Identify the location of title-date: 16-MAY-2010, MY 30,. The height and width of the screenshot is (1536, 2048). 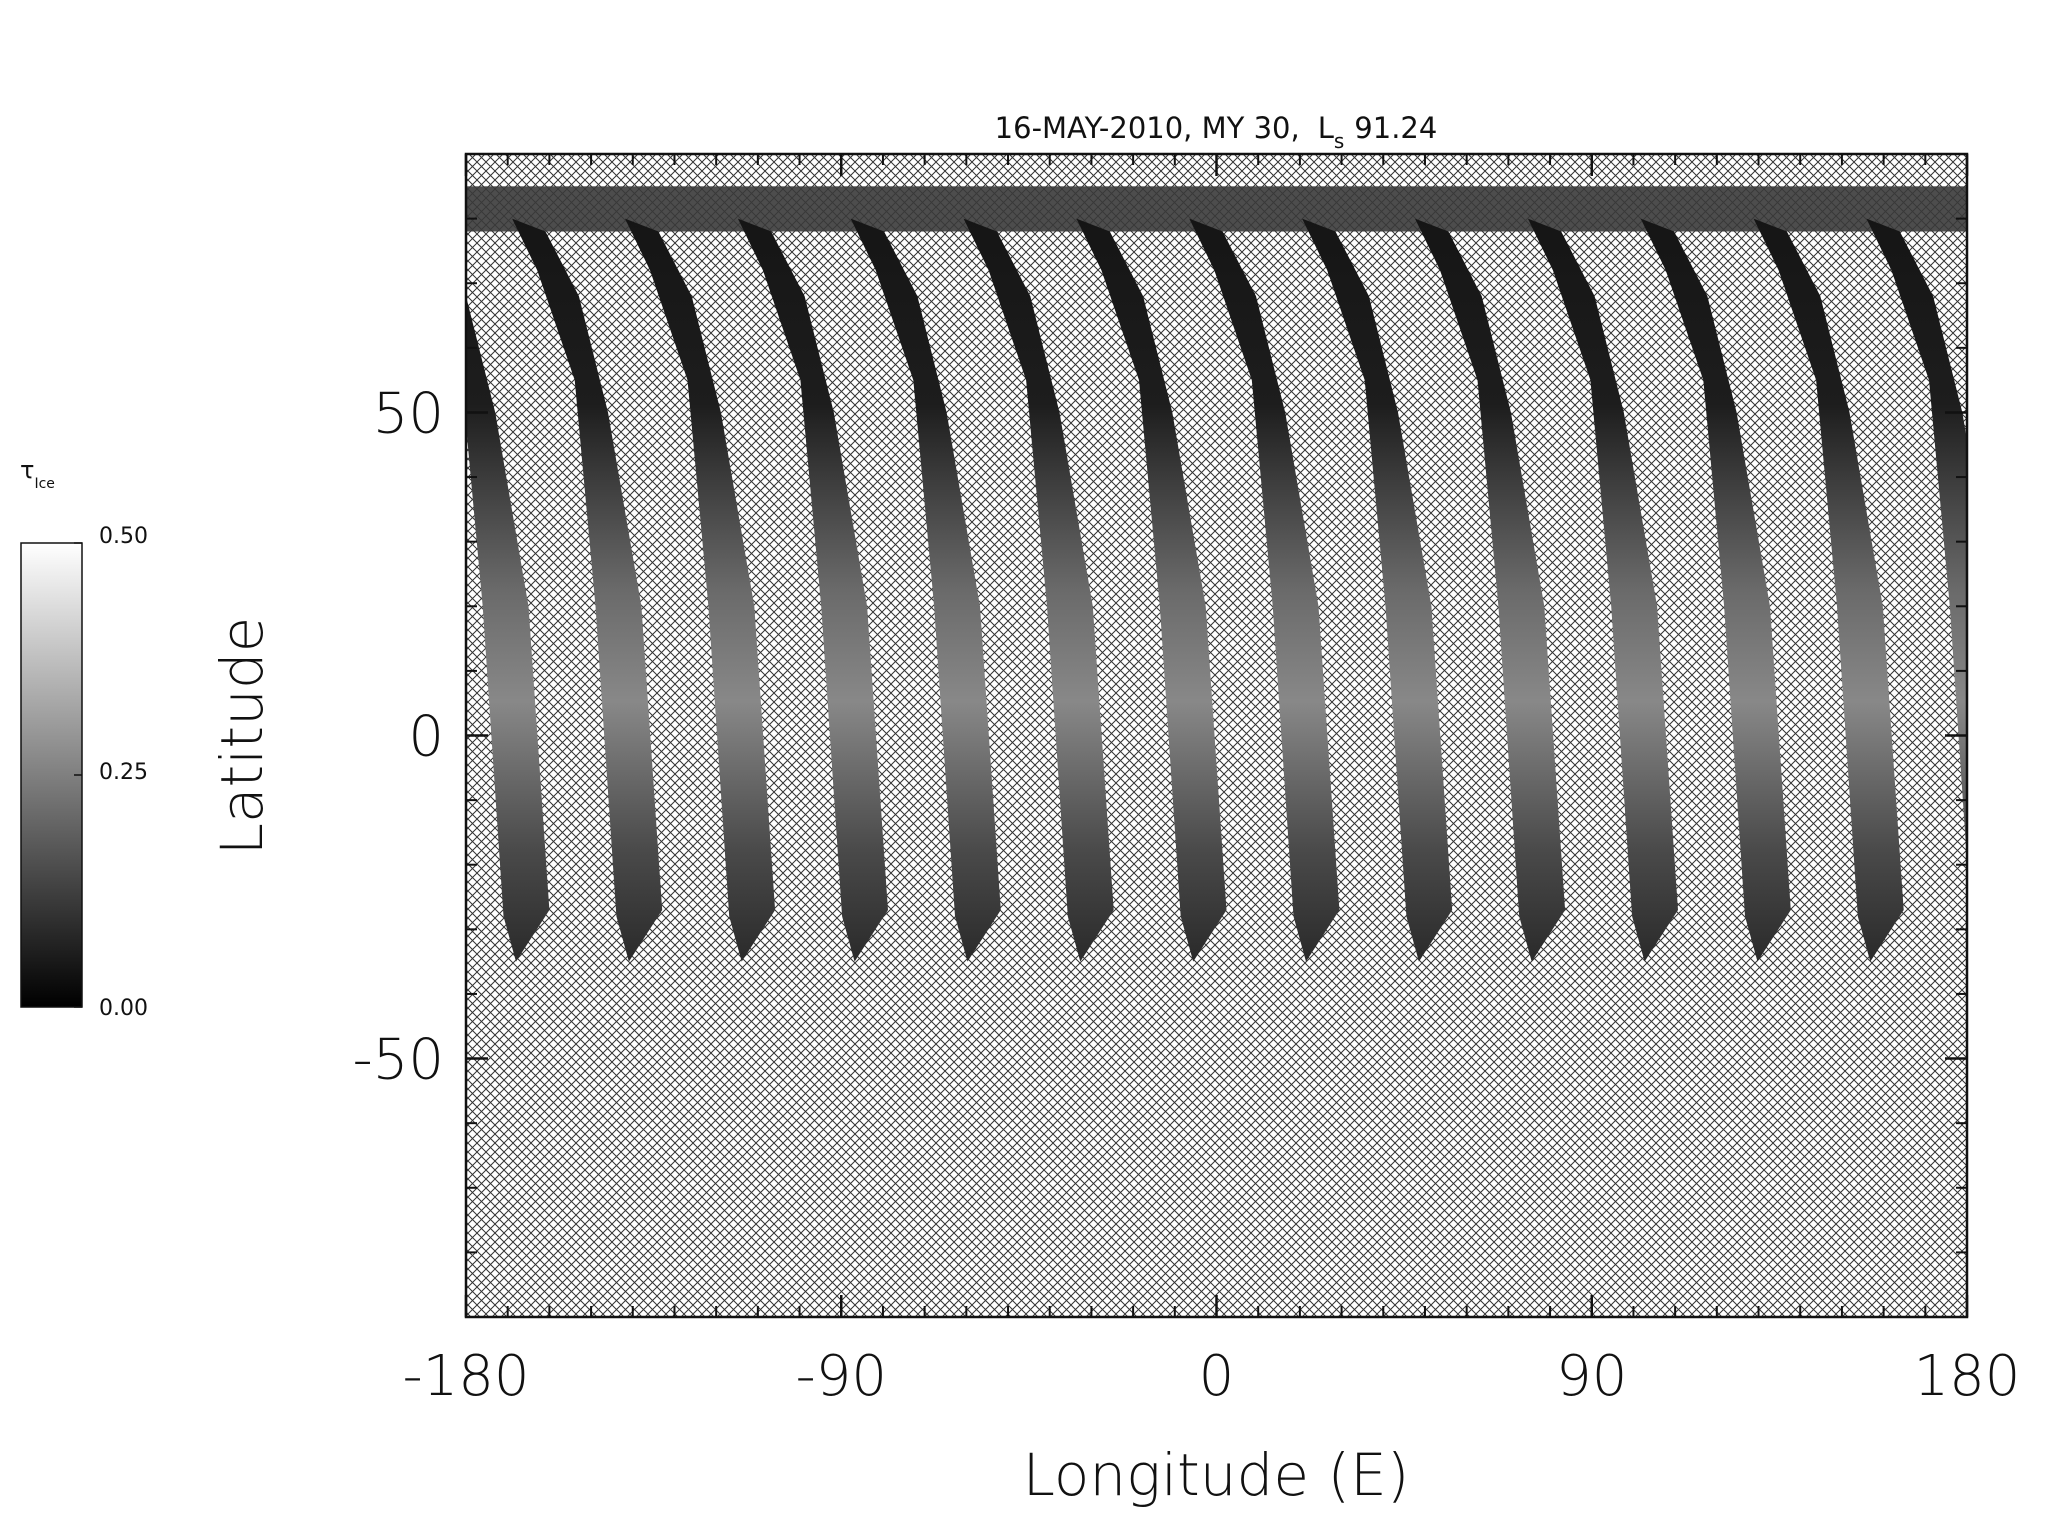
(1147, 128).